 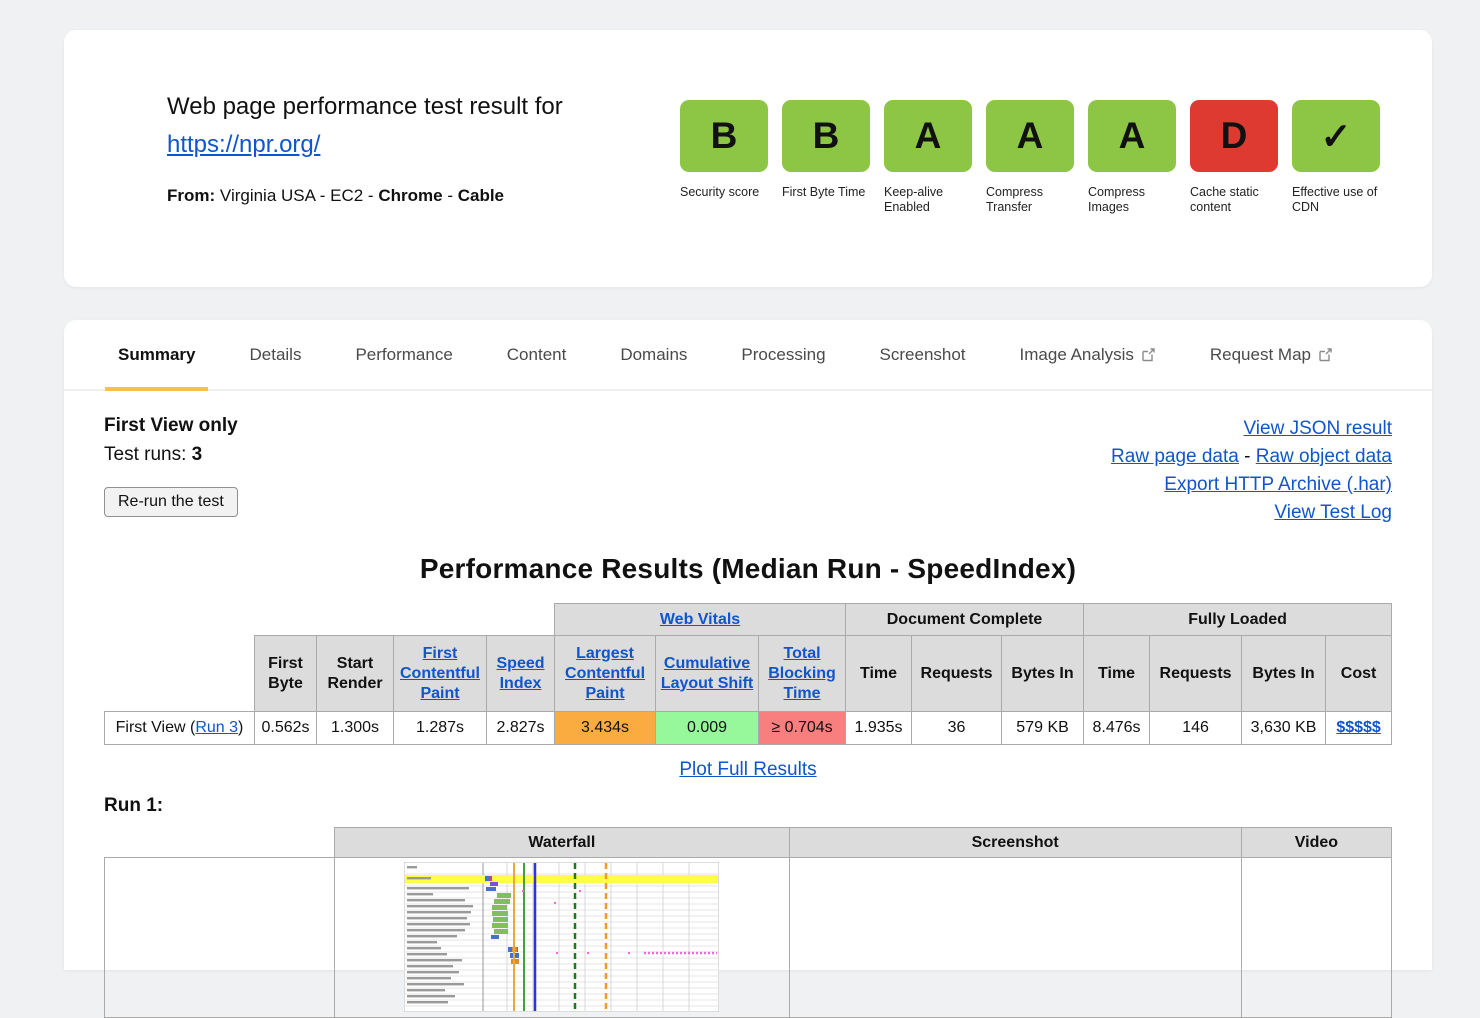 What do you see at coordinates (707, 673) in the screenshot?
I see `cls-link: Cumulative Layout Shift` at bounding box center [707, 673].